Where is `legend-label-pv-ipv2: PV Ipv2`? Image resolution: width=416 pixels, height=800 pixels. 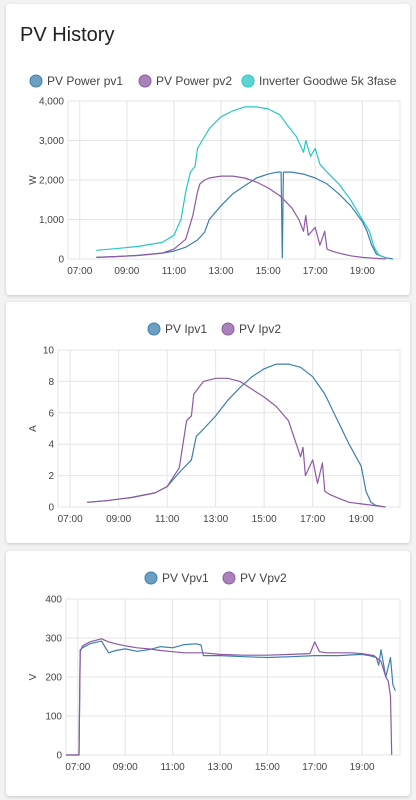
legend-label-pv-ipv2: PV Ipv2 is located at coordinates (260, 329).